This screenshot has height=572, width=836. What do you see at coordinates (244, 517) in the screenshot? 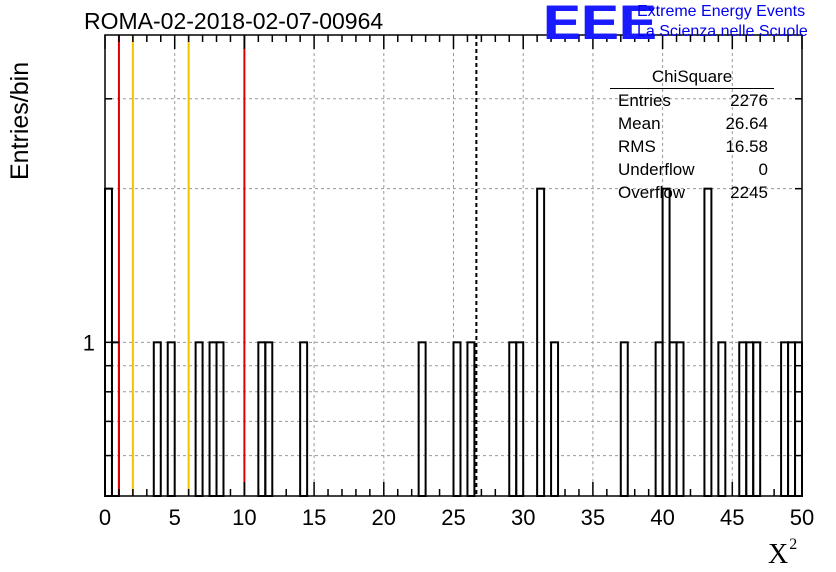
I see `x-tick-label: 10` at bounding box center [244, 517].